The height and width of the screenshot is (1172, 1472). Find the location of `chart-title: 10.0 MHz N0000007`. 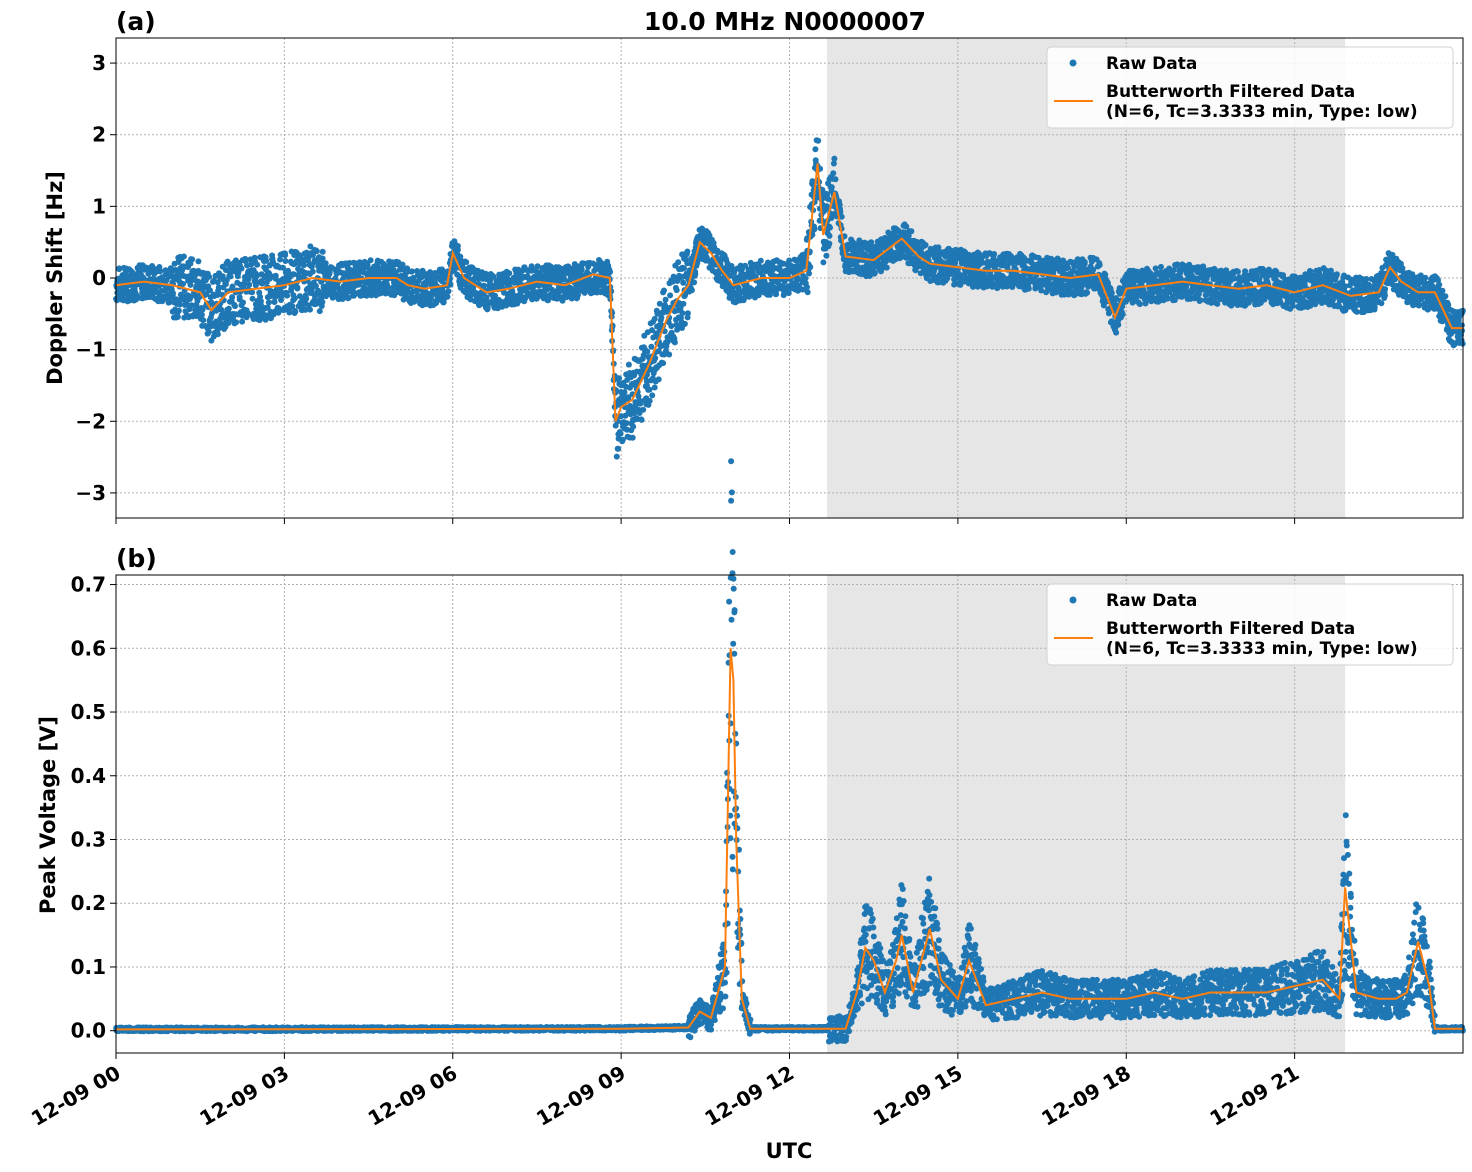

chart-title: 10.0 MHz N0000007 is located at coordinates (785, 21).